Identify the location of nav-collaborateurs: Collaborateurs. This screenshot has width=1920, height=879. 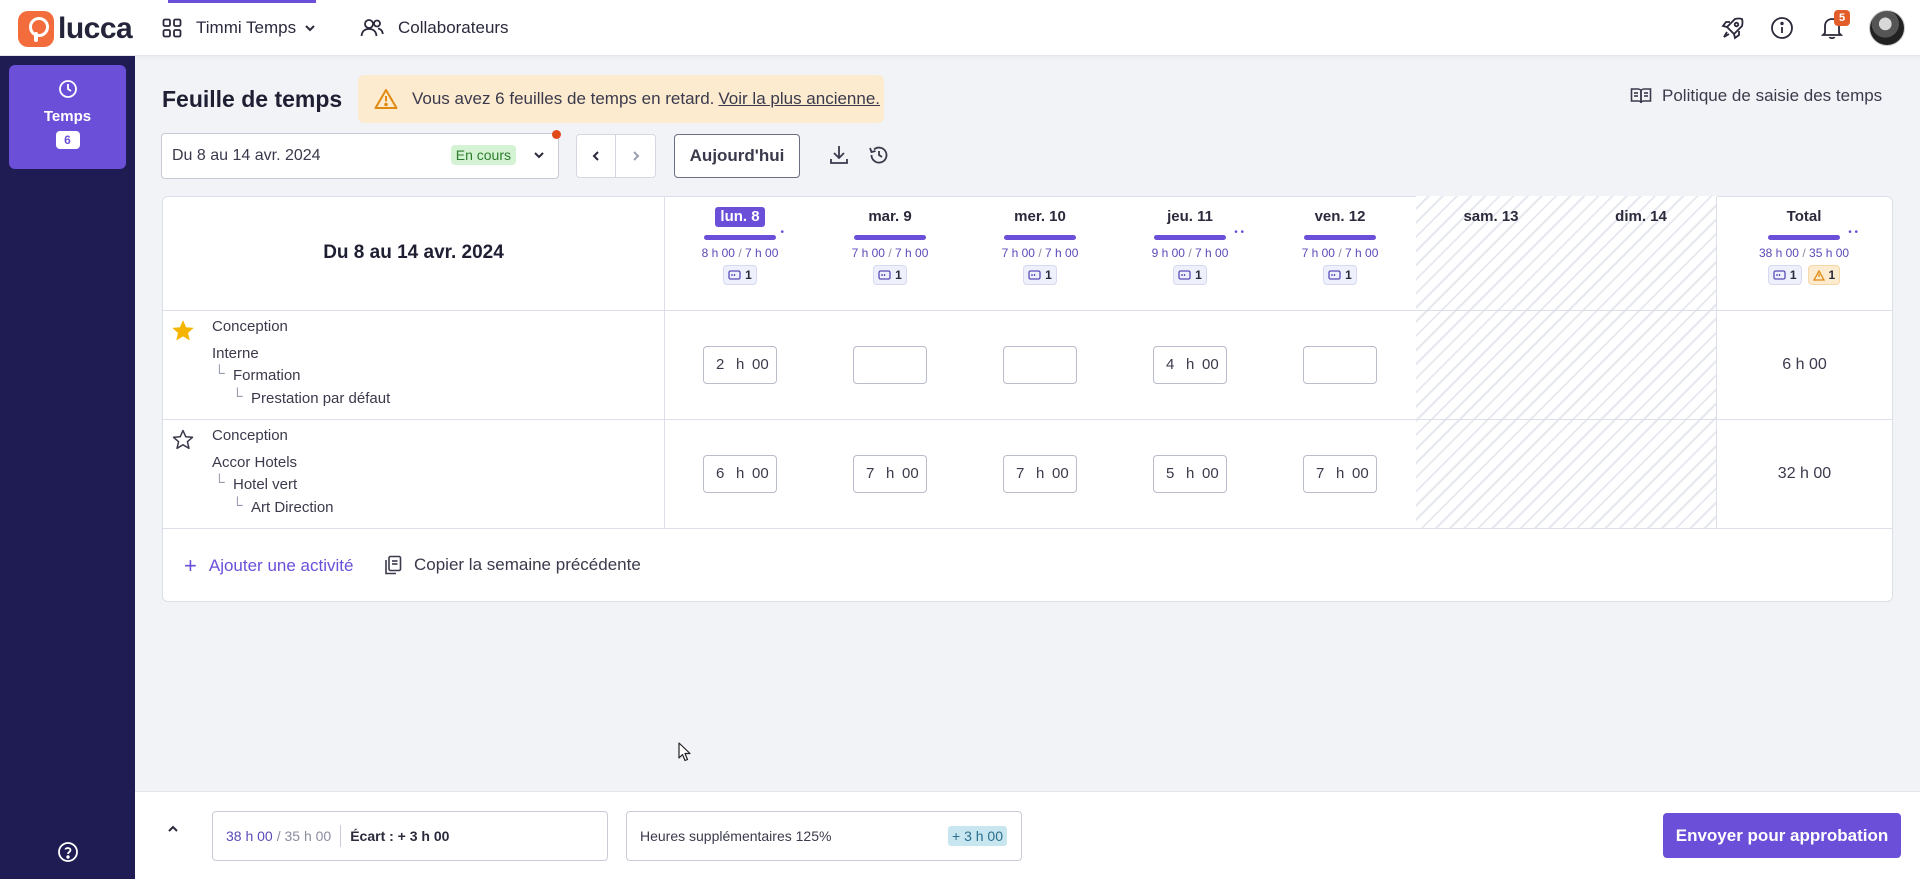
(434, 28).